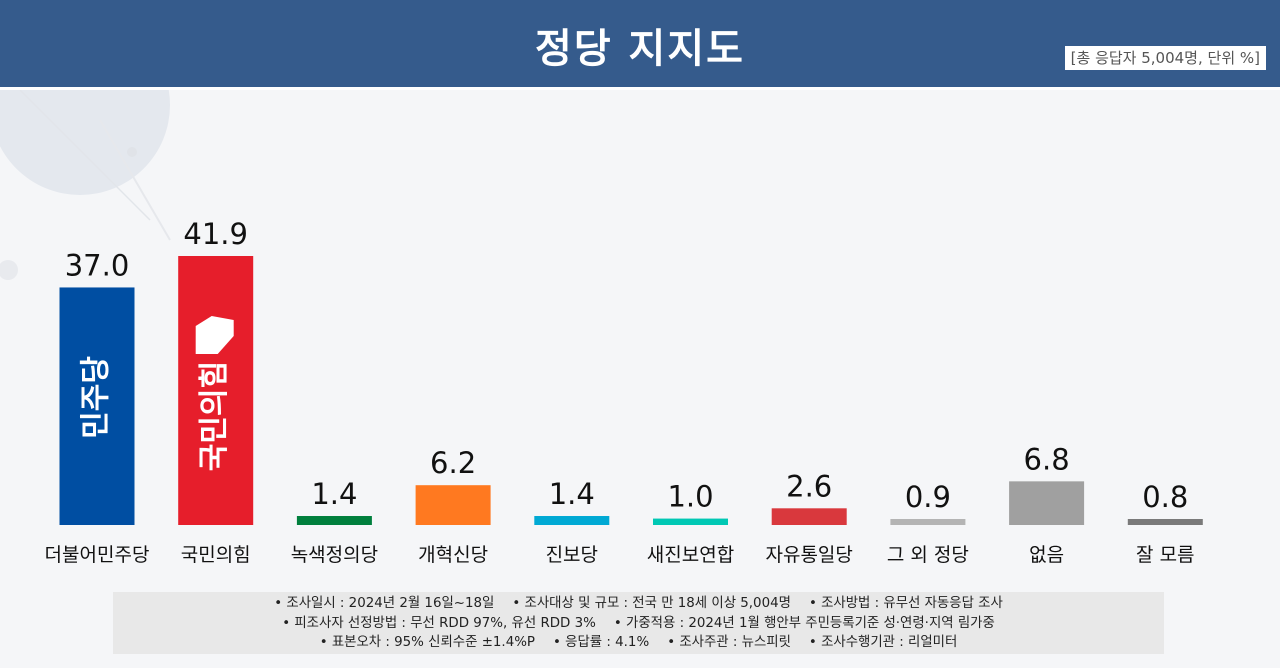 This screenshot has height=668, width=1280. I want to click on note-margin-error: • 표본오차 : 95% 신뢰수준 ±1.4%P, so click(427, 642).